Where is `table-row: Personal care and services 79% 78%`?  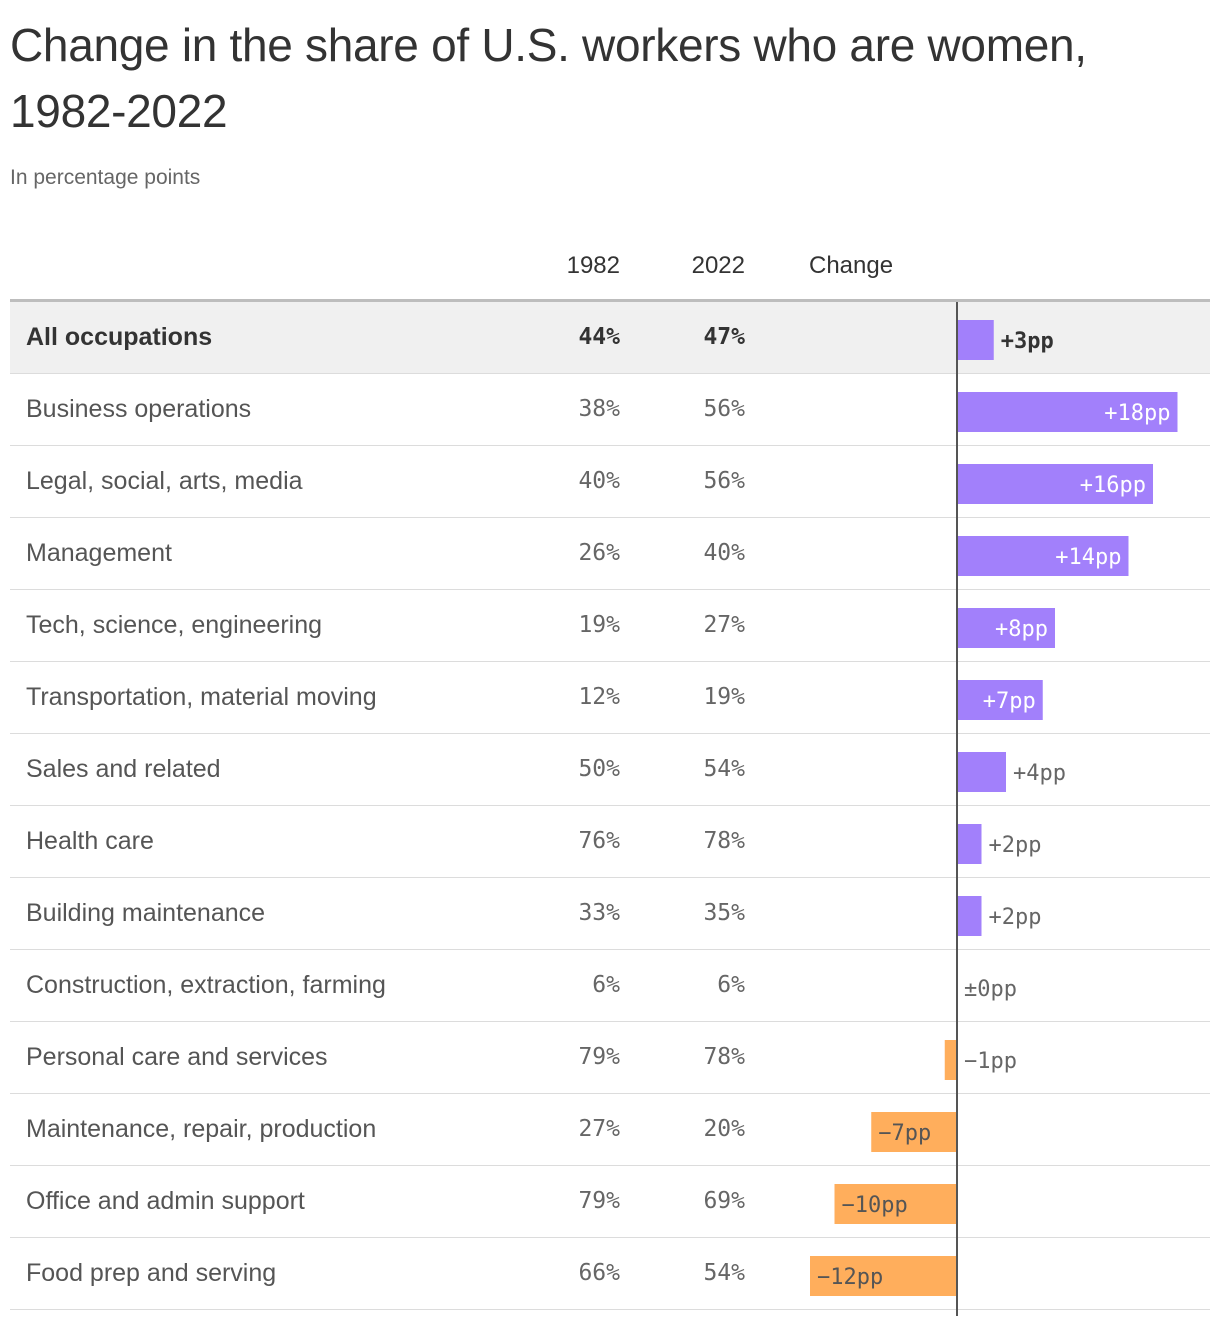 table-row: Personal care and services 79% 78% is located at coordinates (610, 1058).